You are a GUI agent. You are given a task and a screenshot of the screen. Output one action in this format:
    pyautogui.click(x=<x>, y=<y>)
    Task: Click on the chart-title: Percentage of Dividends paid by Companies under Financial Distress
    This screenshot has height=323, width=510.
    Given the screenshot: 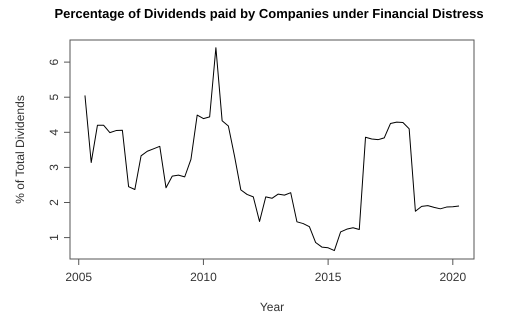 What is the action you would take?
    pyautogui.click(x=269, y=13)
    